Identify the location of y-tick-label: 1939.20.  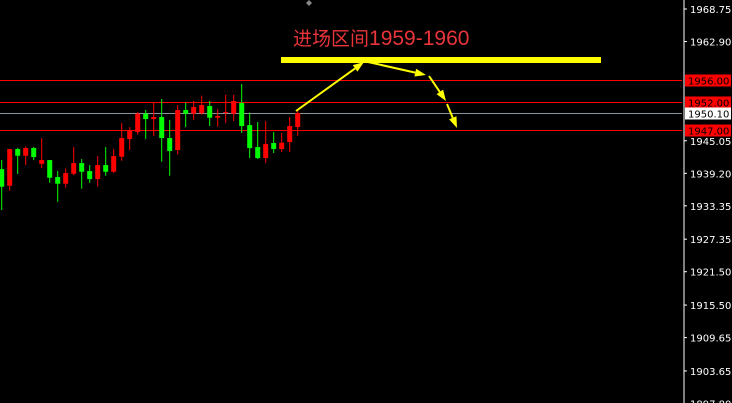
(710, 174).